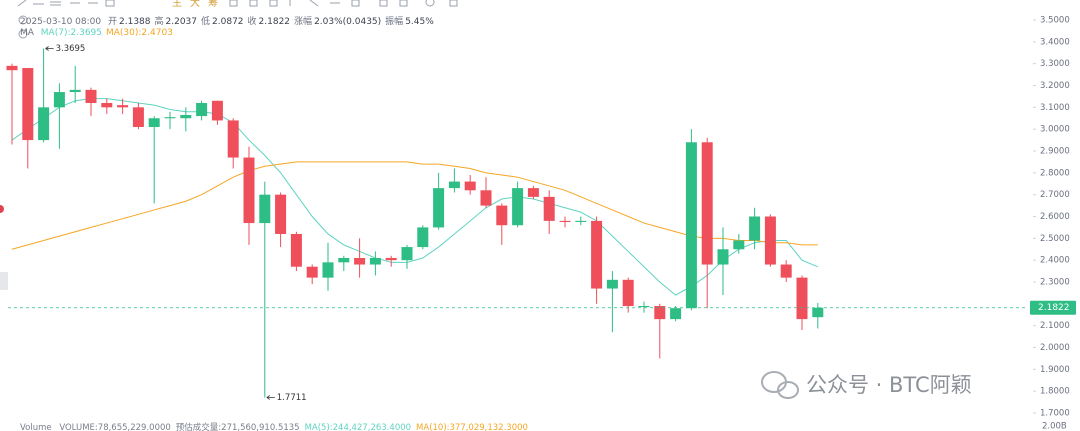 Image resolution: width=1080 pixels, height=431 pixels. What do you see at coordinates (252, 22) in the screenshot?
I see `field-label: 收` at bounding box center [252, 22].